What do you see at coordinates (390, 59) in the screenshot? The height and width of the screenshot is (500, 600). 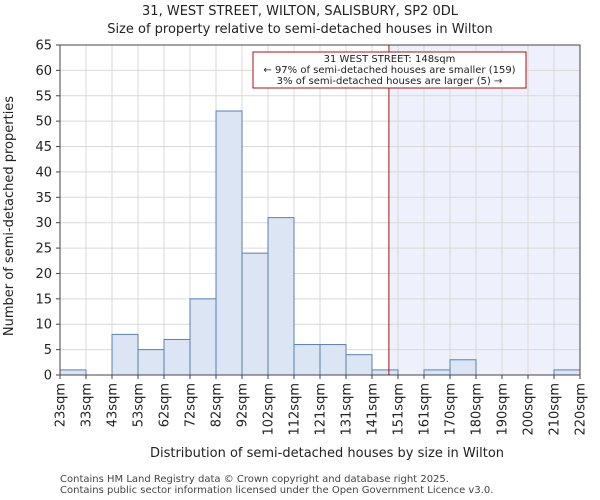 I see `annotation-line-1: 31 WEST STREET: 148sqm` at bounding box center [390, 59].